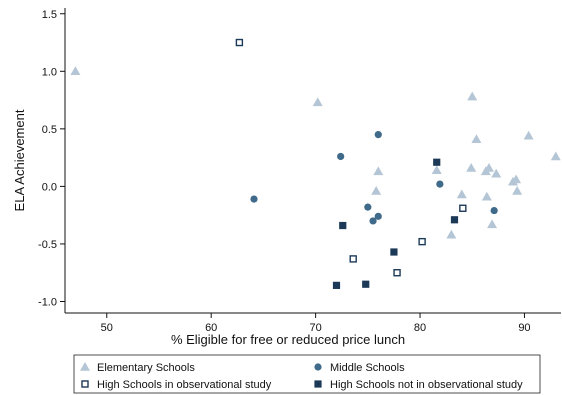 Image resolution: width=562 pixels, height=395 pixels. What do you see at coordinates (184, 385) in the screenshot?
I see `legend-label: High Schools in observational study` at bounding box center [184, 385].